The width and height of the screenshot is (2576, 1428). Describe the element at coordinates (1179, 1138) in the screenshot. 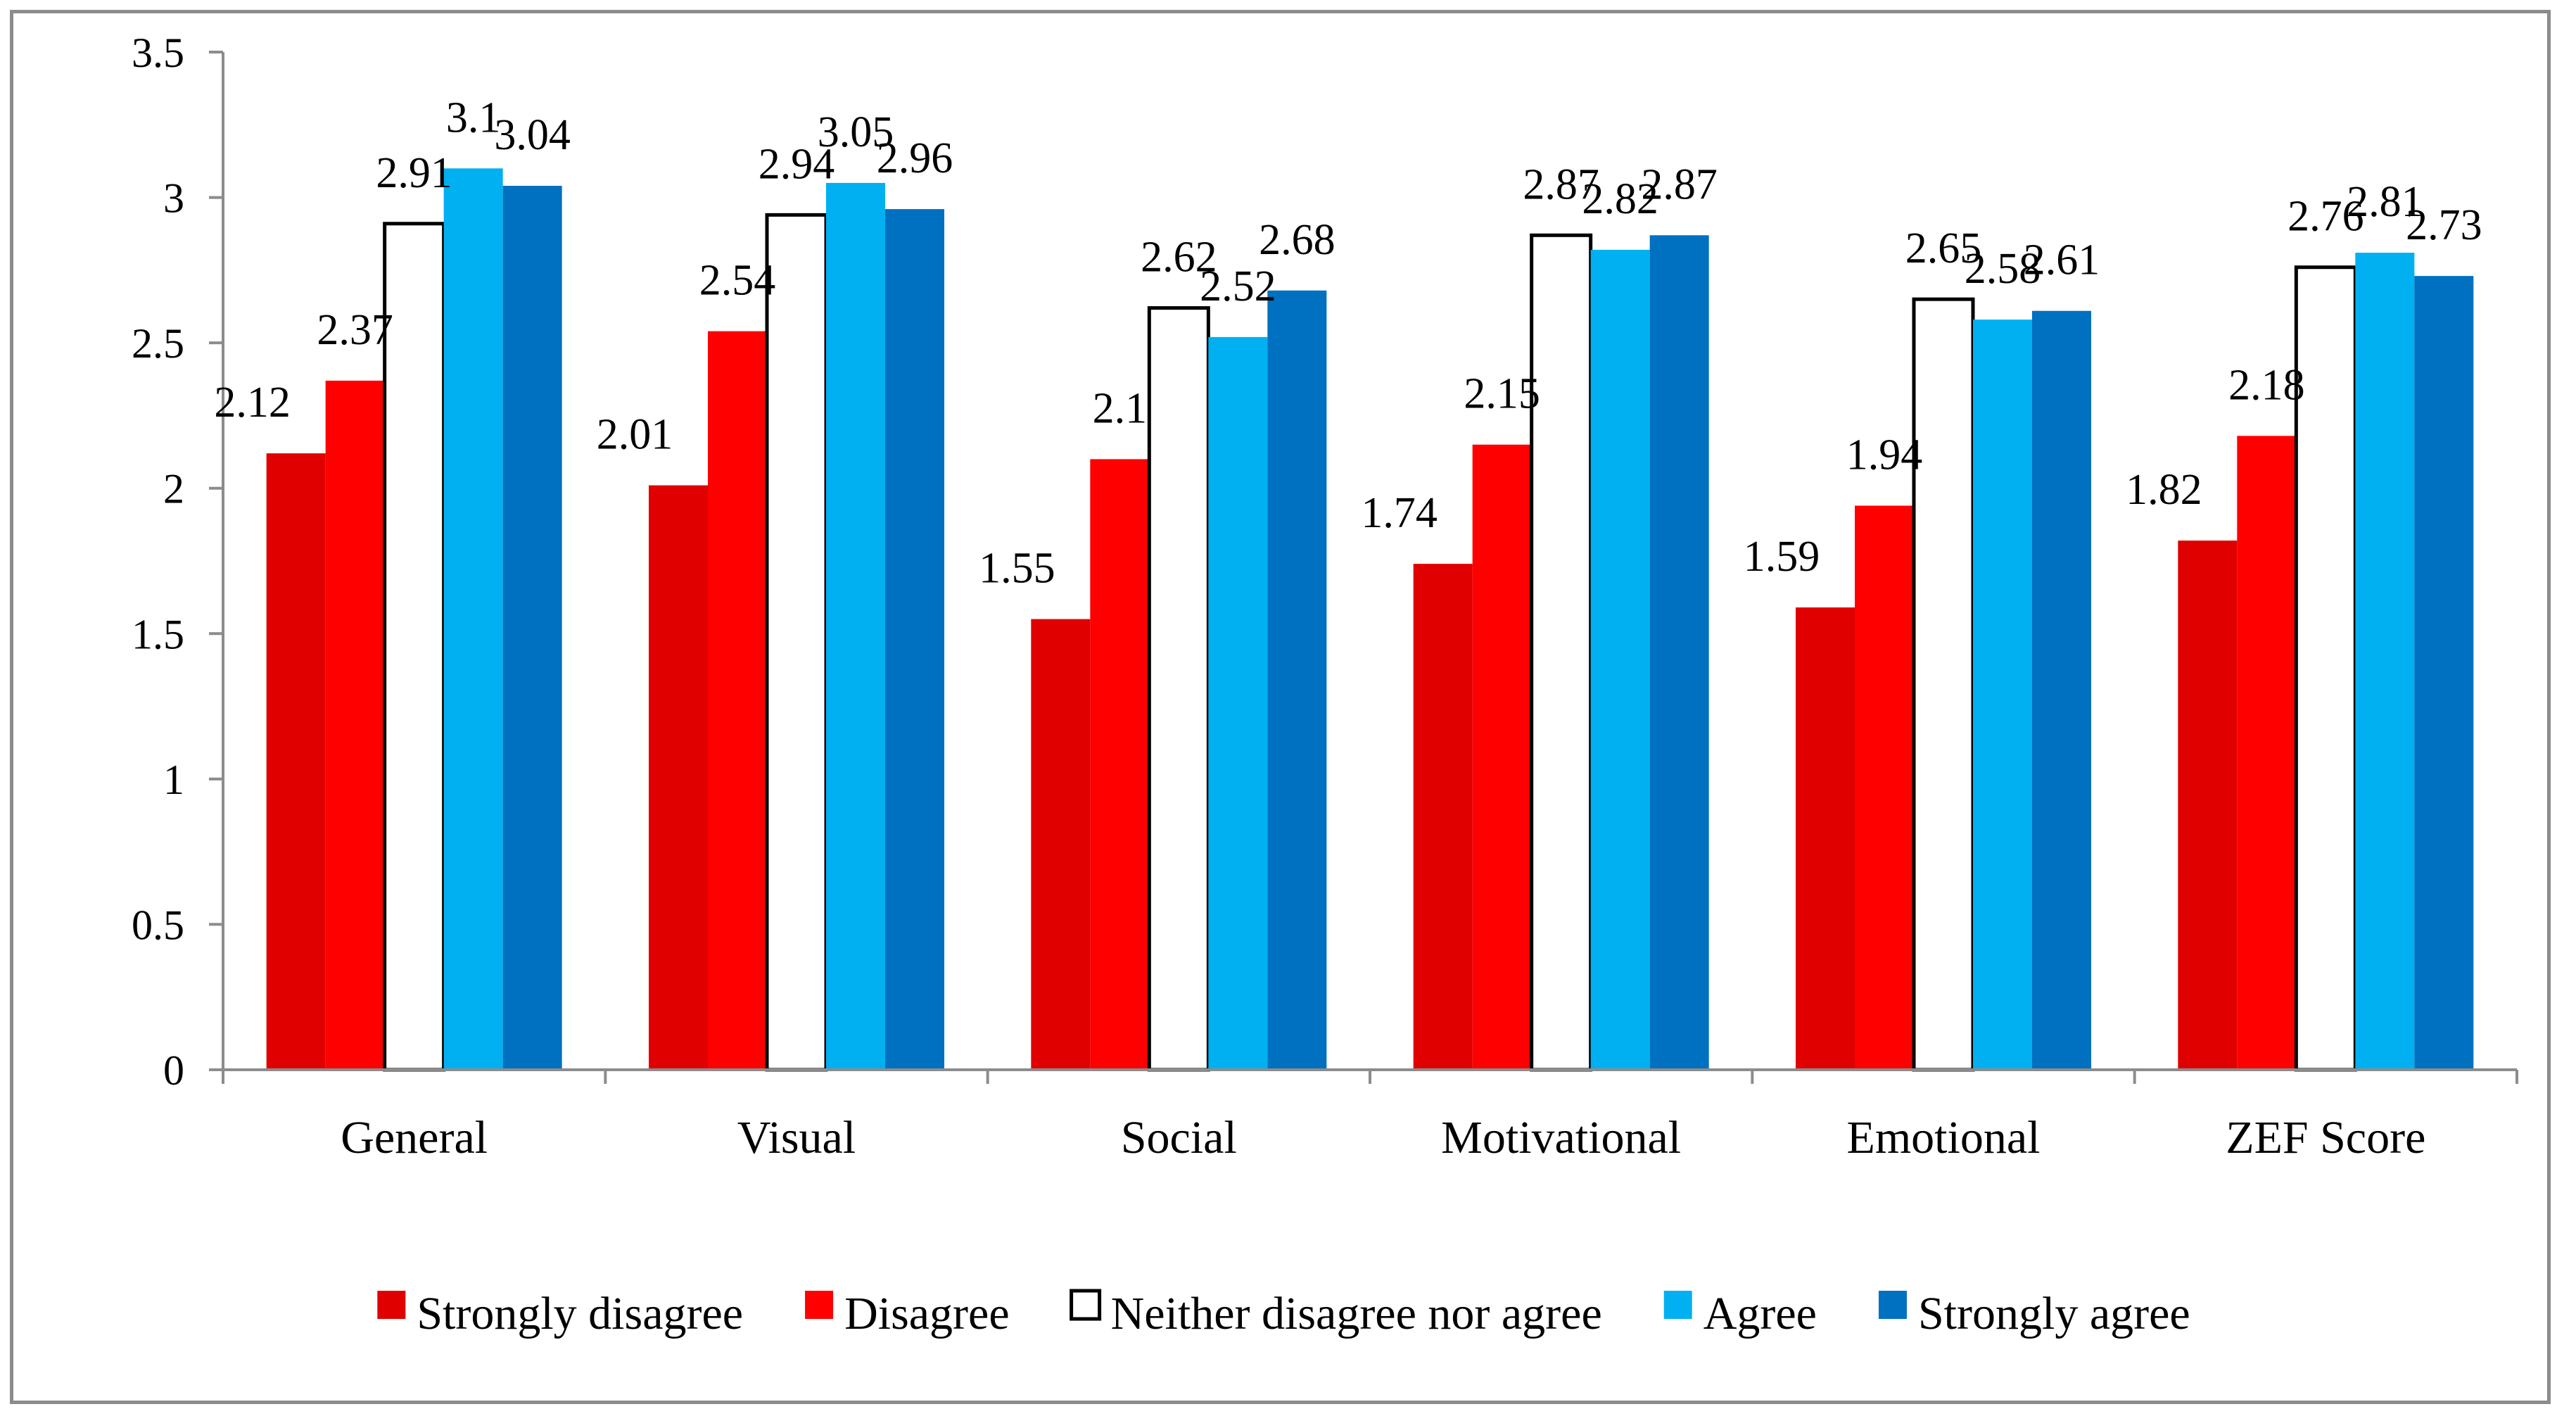

I see `x-tick-label: Social` at that location.